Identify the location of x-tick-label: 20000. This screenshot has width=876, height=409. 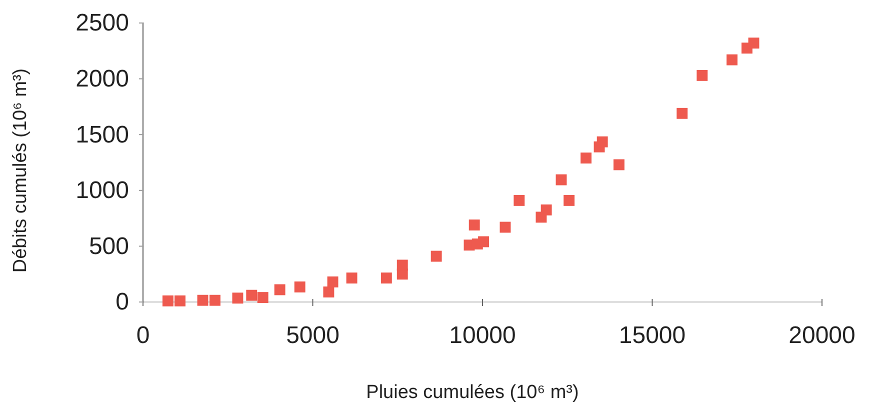
(822, 336).